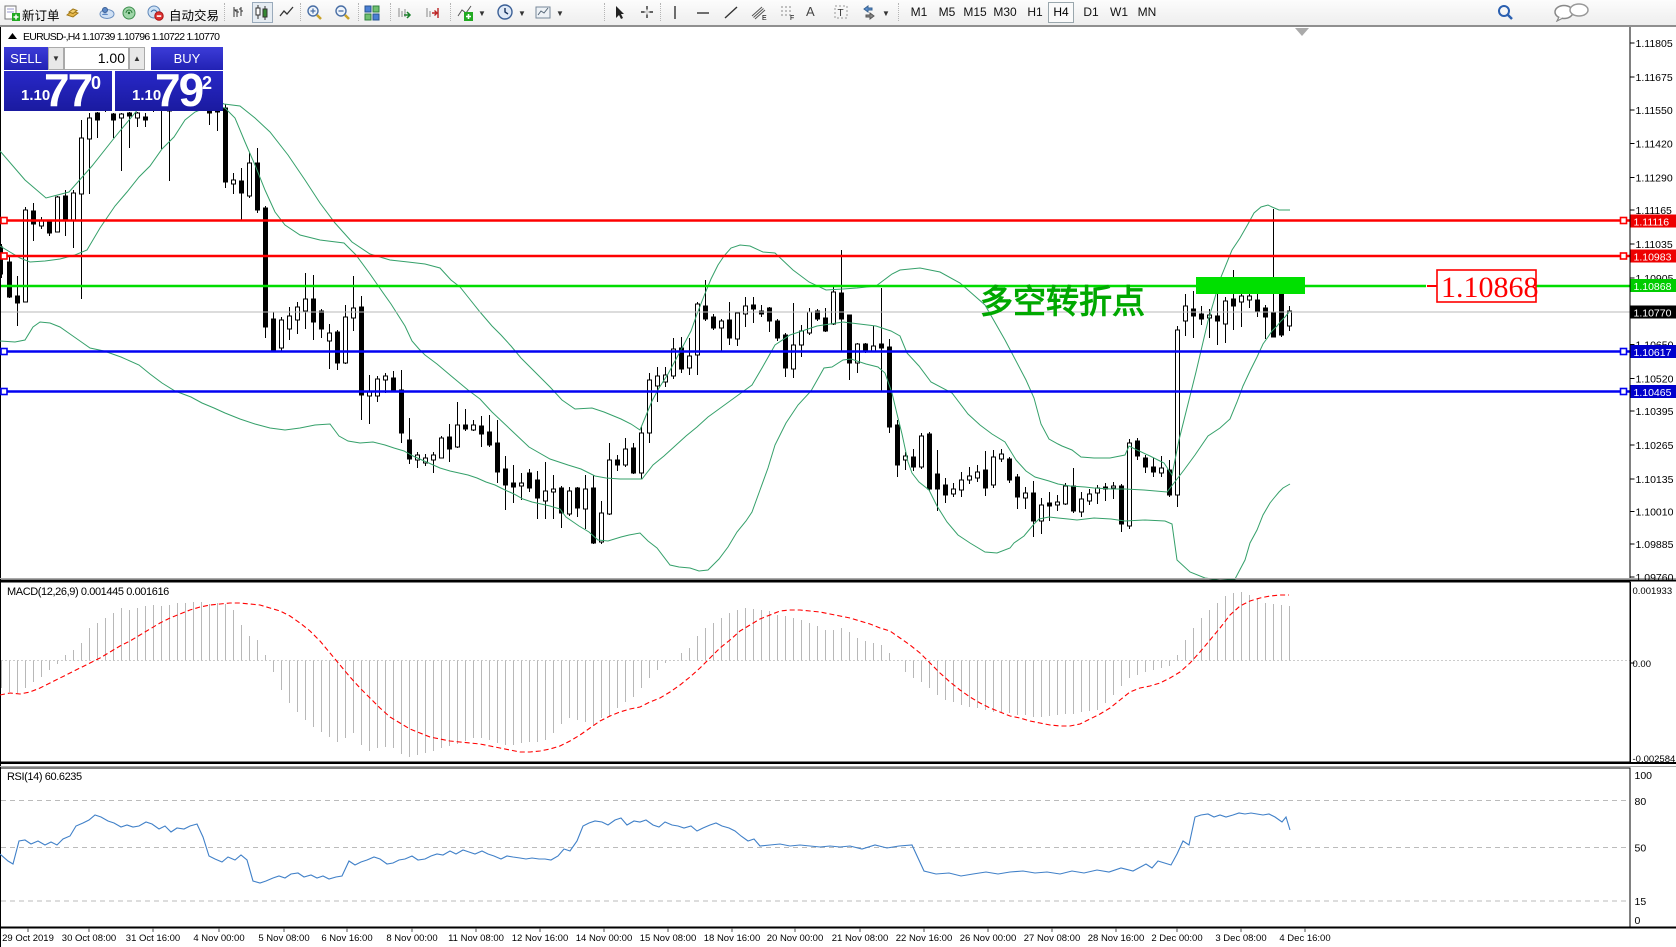  Describe the element at coordinates (1653, 591) in the screenshot. I see `svg-text: 0.001933` at that location.